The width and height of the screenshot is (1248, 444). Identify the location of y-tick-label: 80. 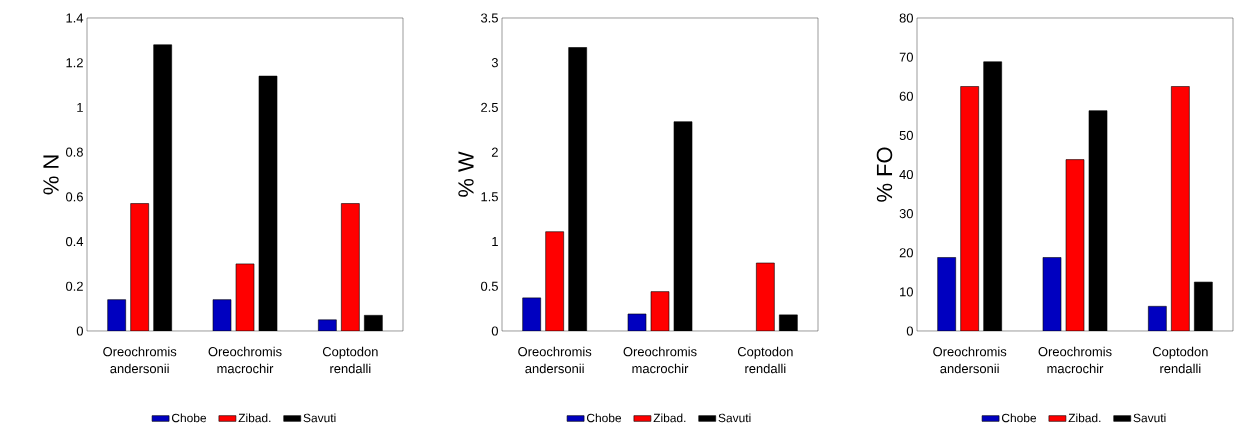
(906, 18).